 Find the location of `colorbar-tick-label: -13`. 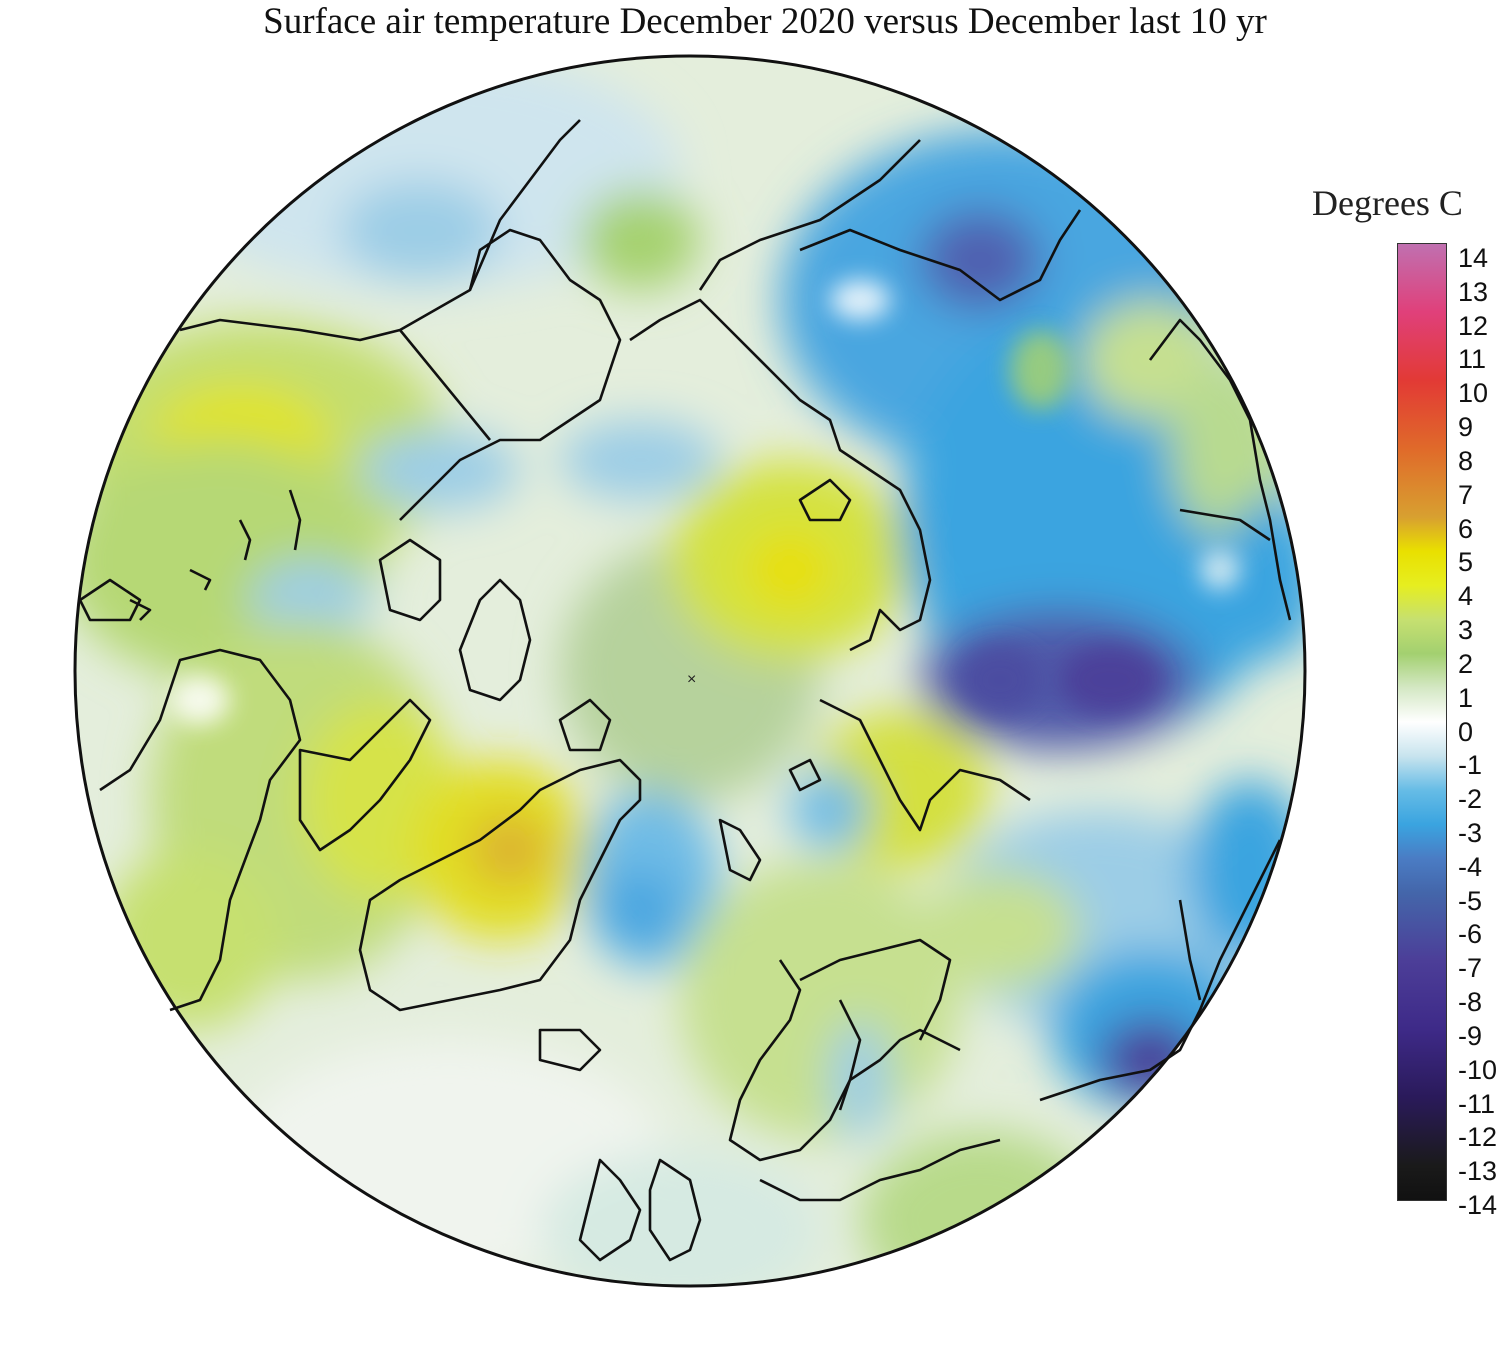

colorbar-tick-label: -13 is located at coordinates (1478, 1171).